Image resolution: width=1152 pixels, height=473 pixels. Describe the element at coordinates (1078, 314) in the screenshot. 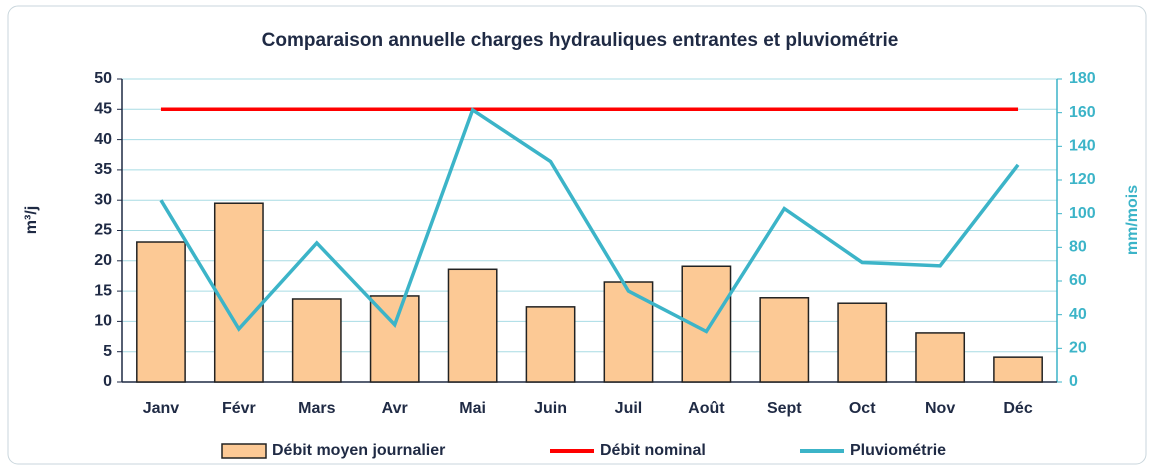

I see `y2-tick-label: 40` at that location.